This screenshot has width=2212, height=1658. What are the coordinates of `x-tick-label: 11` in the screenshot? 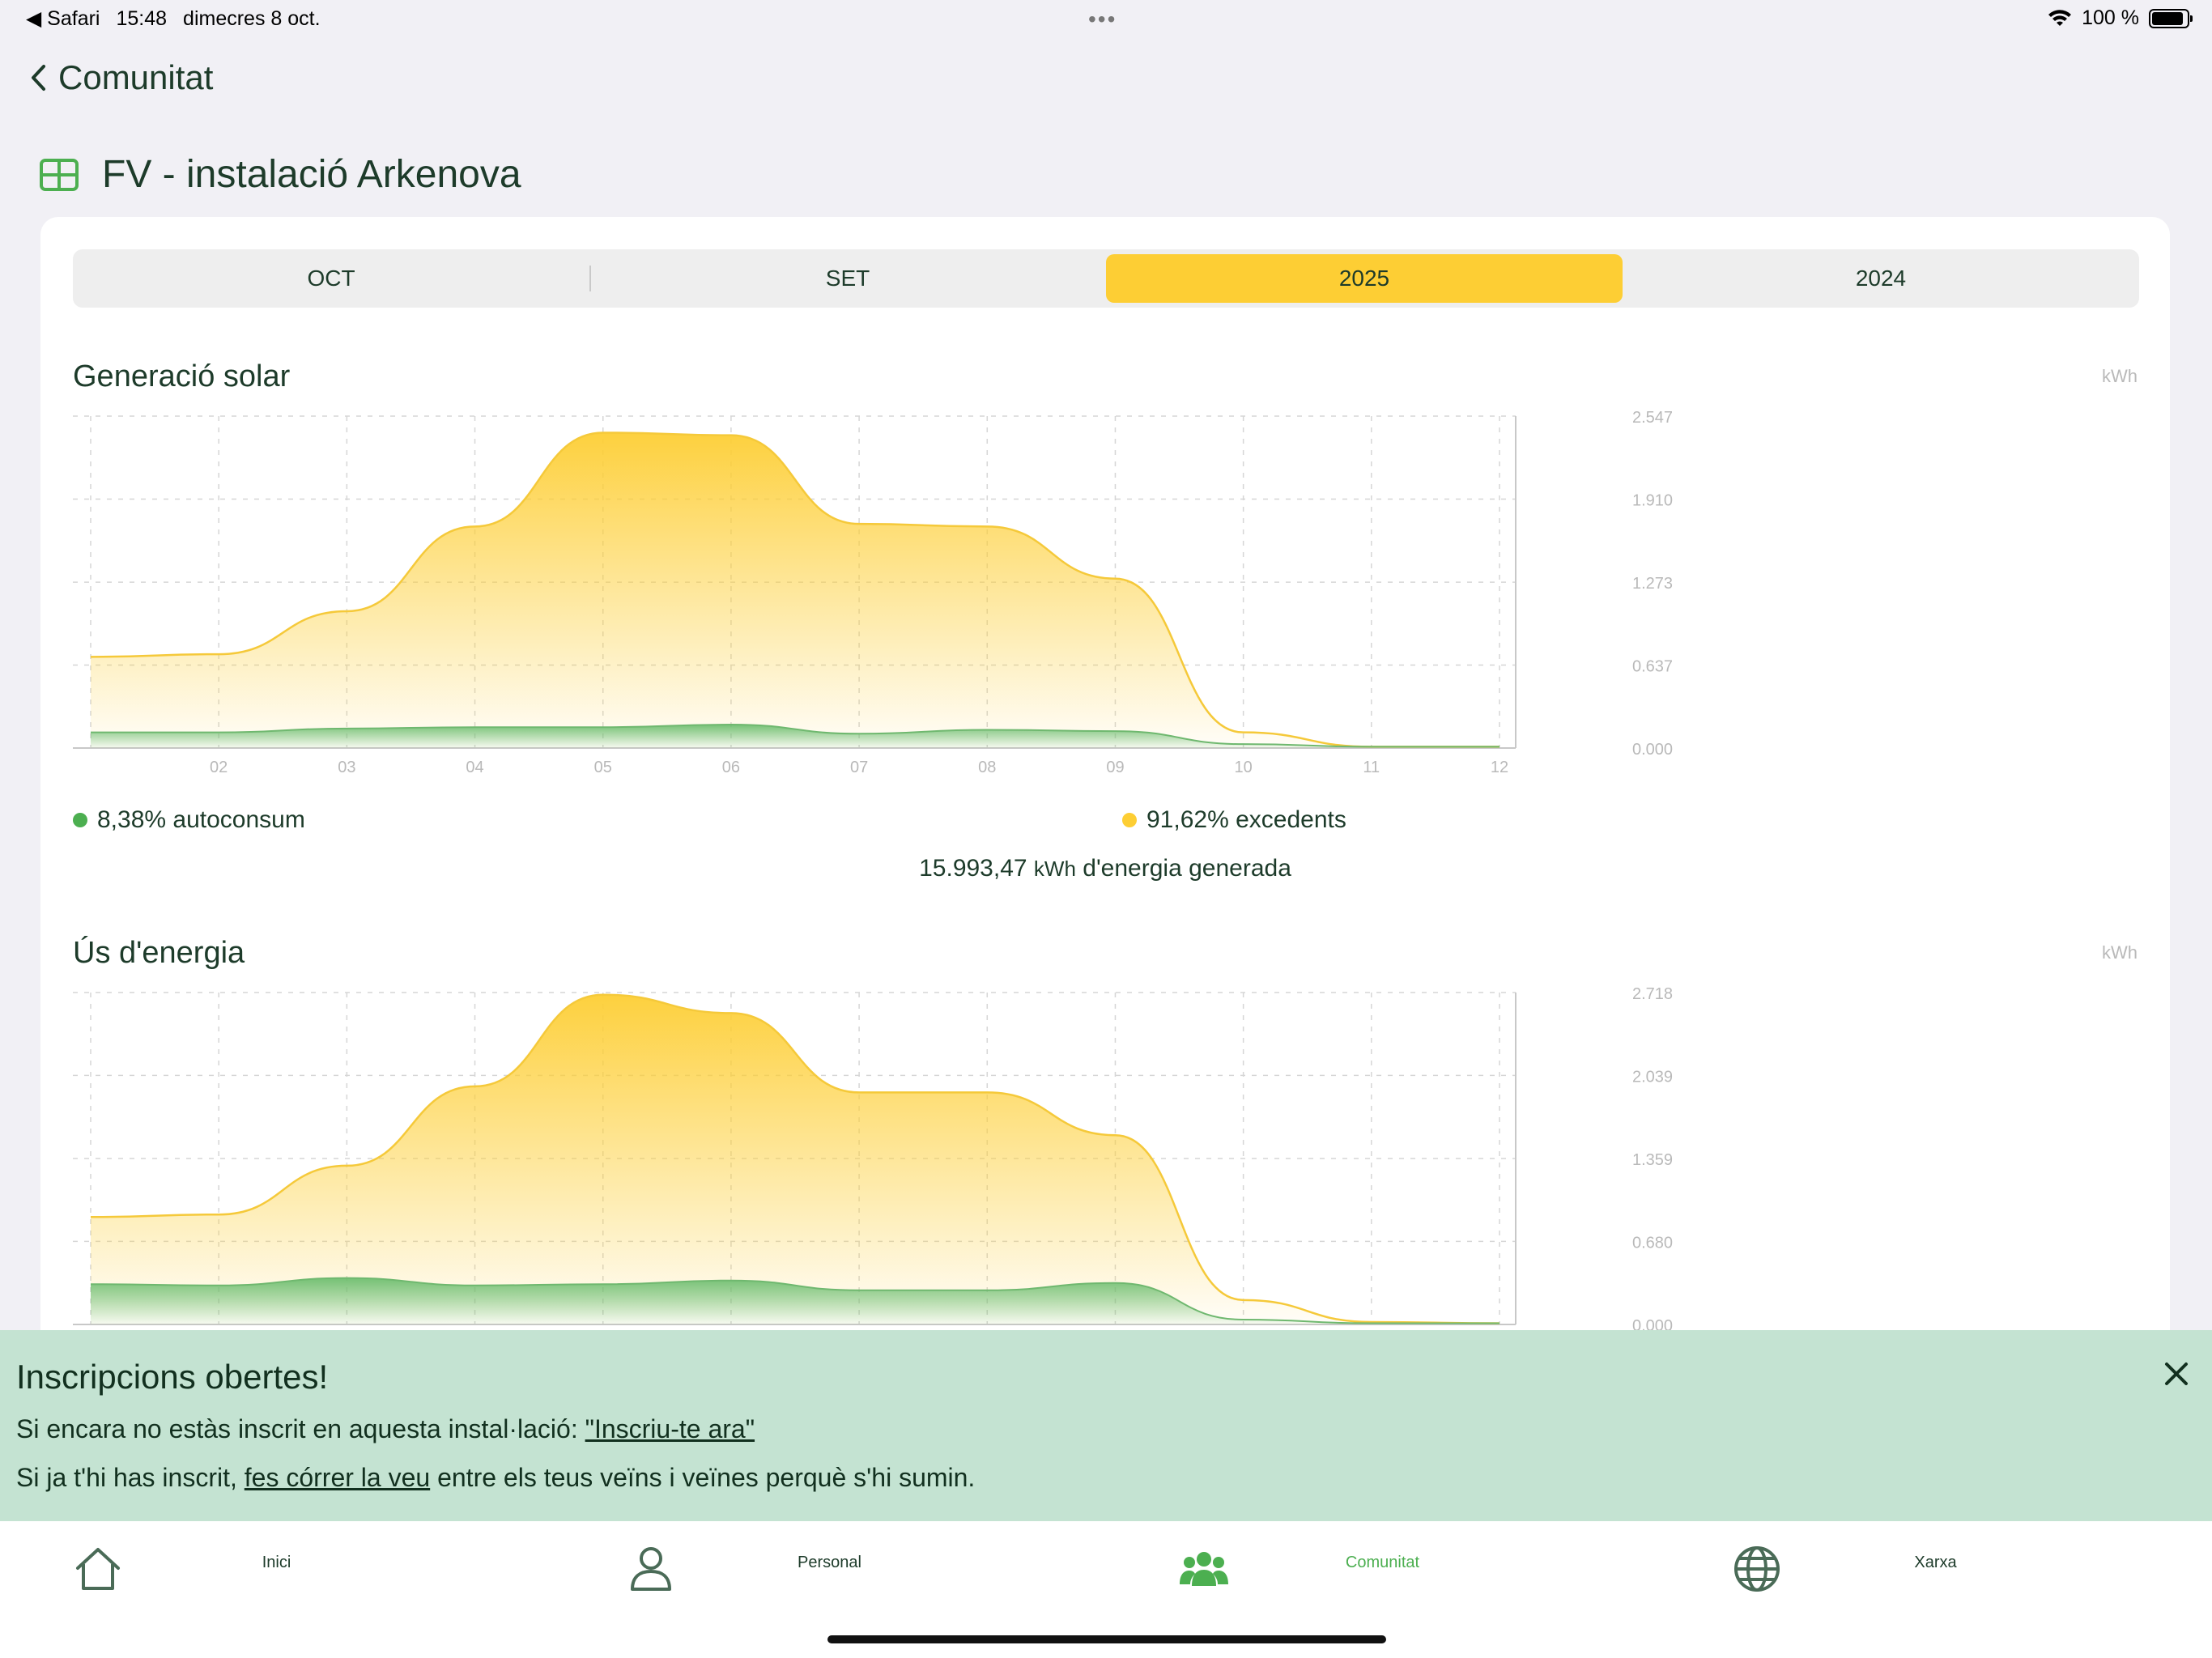 It's located at (1372, 767).